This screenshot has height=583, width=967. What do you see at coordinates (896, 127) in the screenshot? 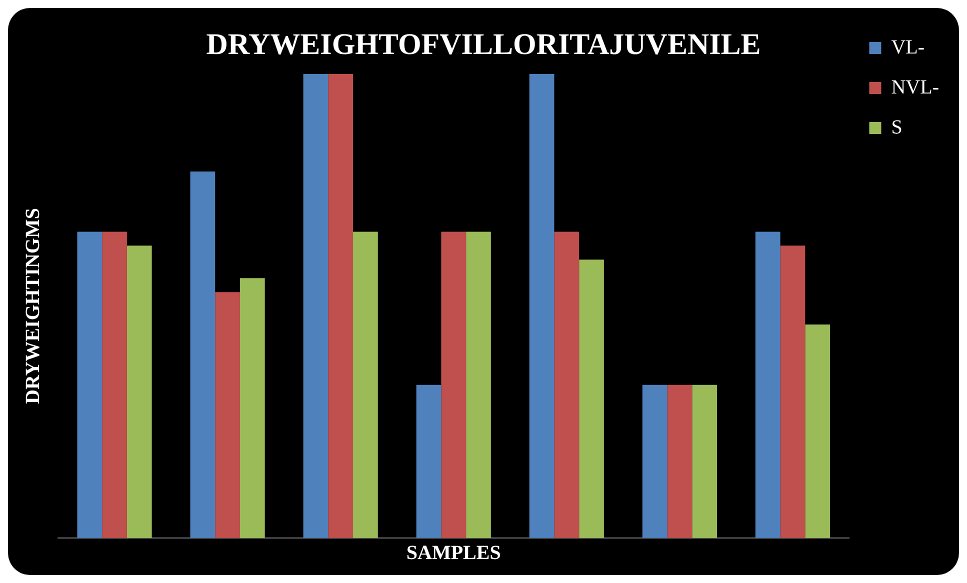
I see `legend-label: S` at bounding box center [896, 127].